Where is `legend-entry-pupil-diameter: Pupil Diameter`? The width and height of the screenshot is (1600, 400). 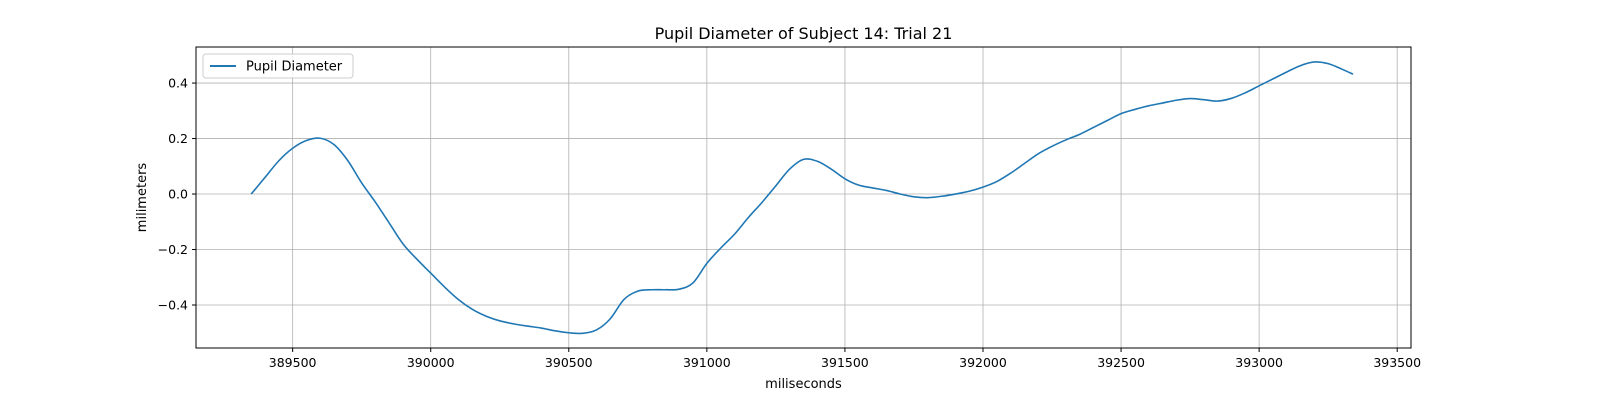
legend-entry-pupil-diameter: Pupil Diameter is located at coordinates (294, 67).